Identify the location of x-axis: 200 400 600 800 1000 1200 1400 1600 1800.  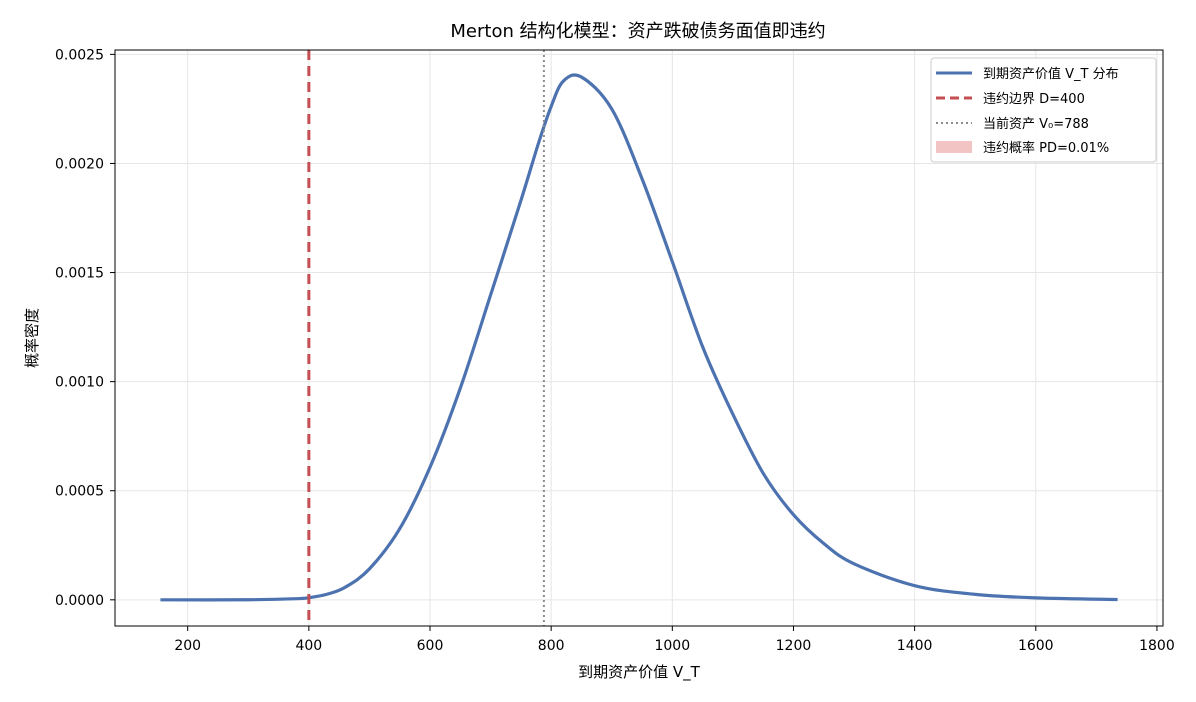
(674, 640).